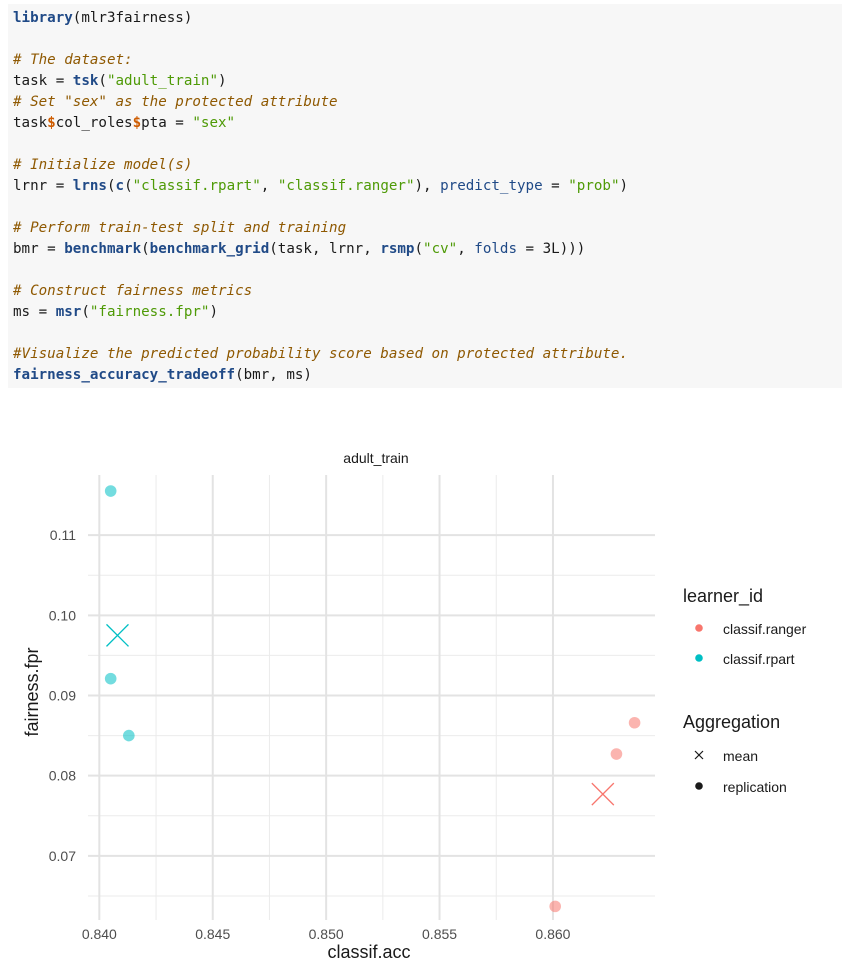 The image size is (844, 971). I want to click on code-token: rsmp, so click(397, 249).